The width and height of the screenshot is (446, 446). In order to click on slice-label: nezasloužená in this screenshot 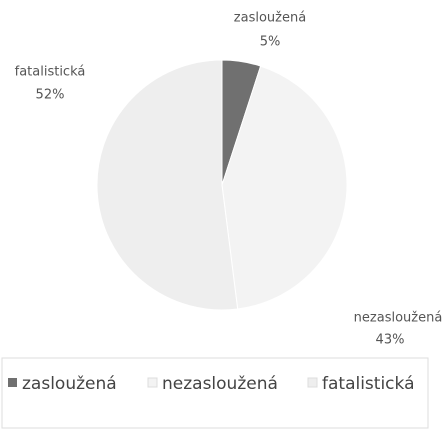, I will do `click(398, 318)`.